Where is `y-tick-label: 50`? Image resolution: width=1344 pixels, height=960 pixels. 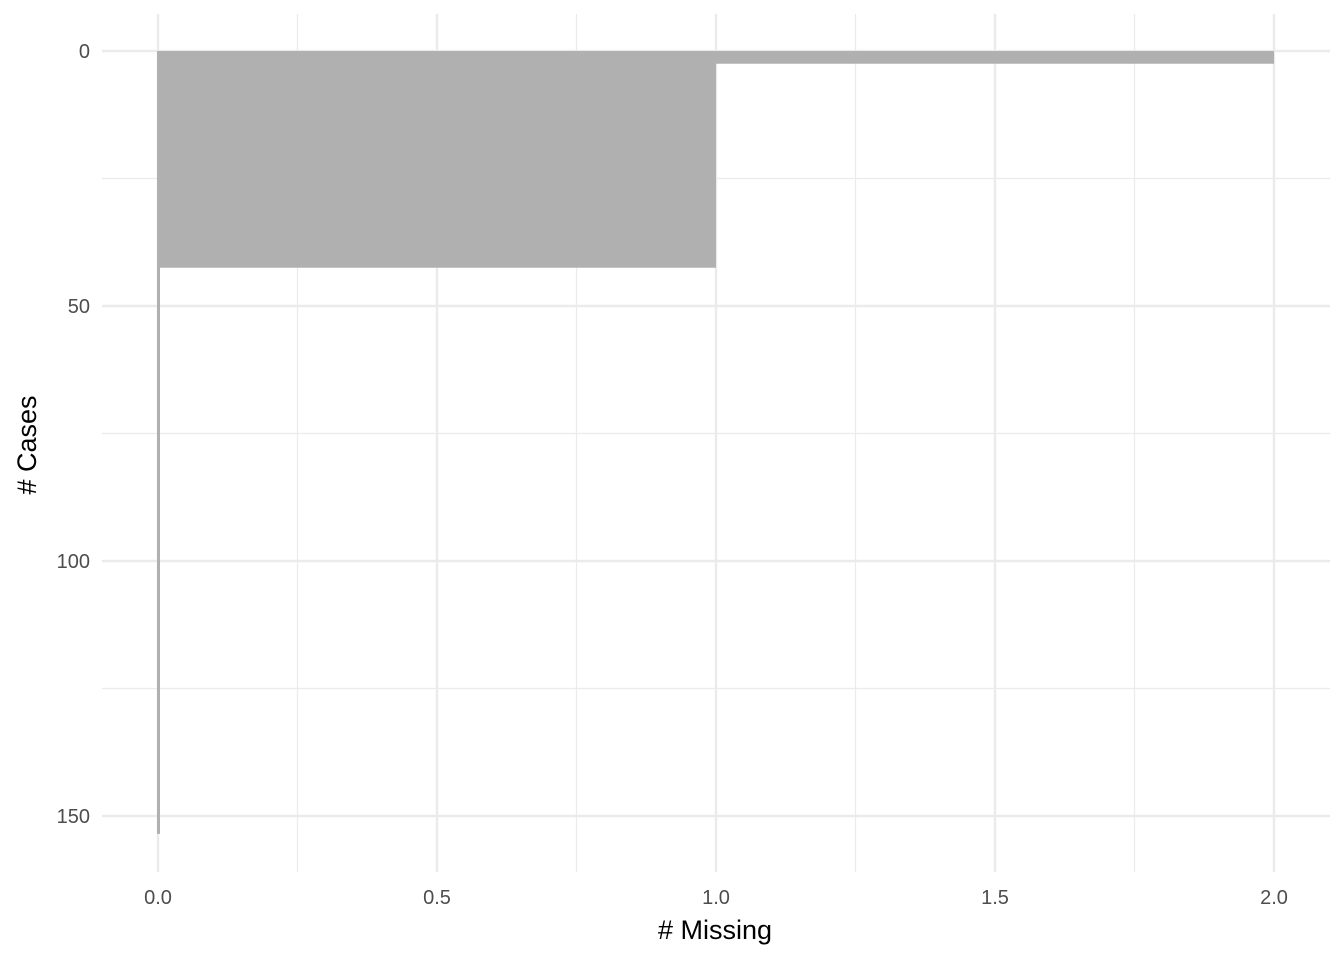 y-tick-label: 50 is located at coordinates (79, 307).